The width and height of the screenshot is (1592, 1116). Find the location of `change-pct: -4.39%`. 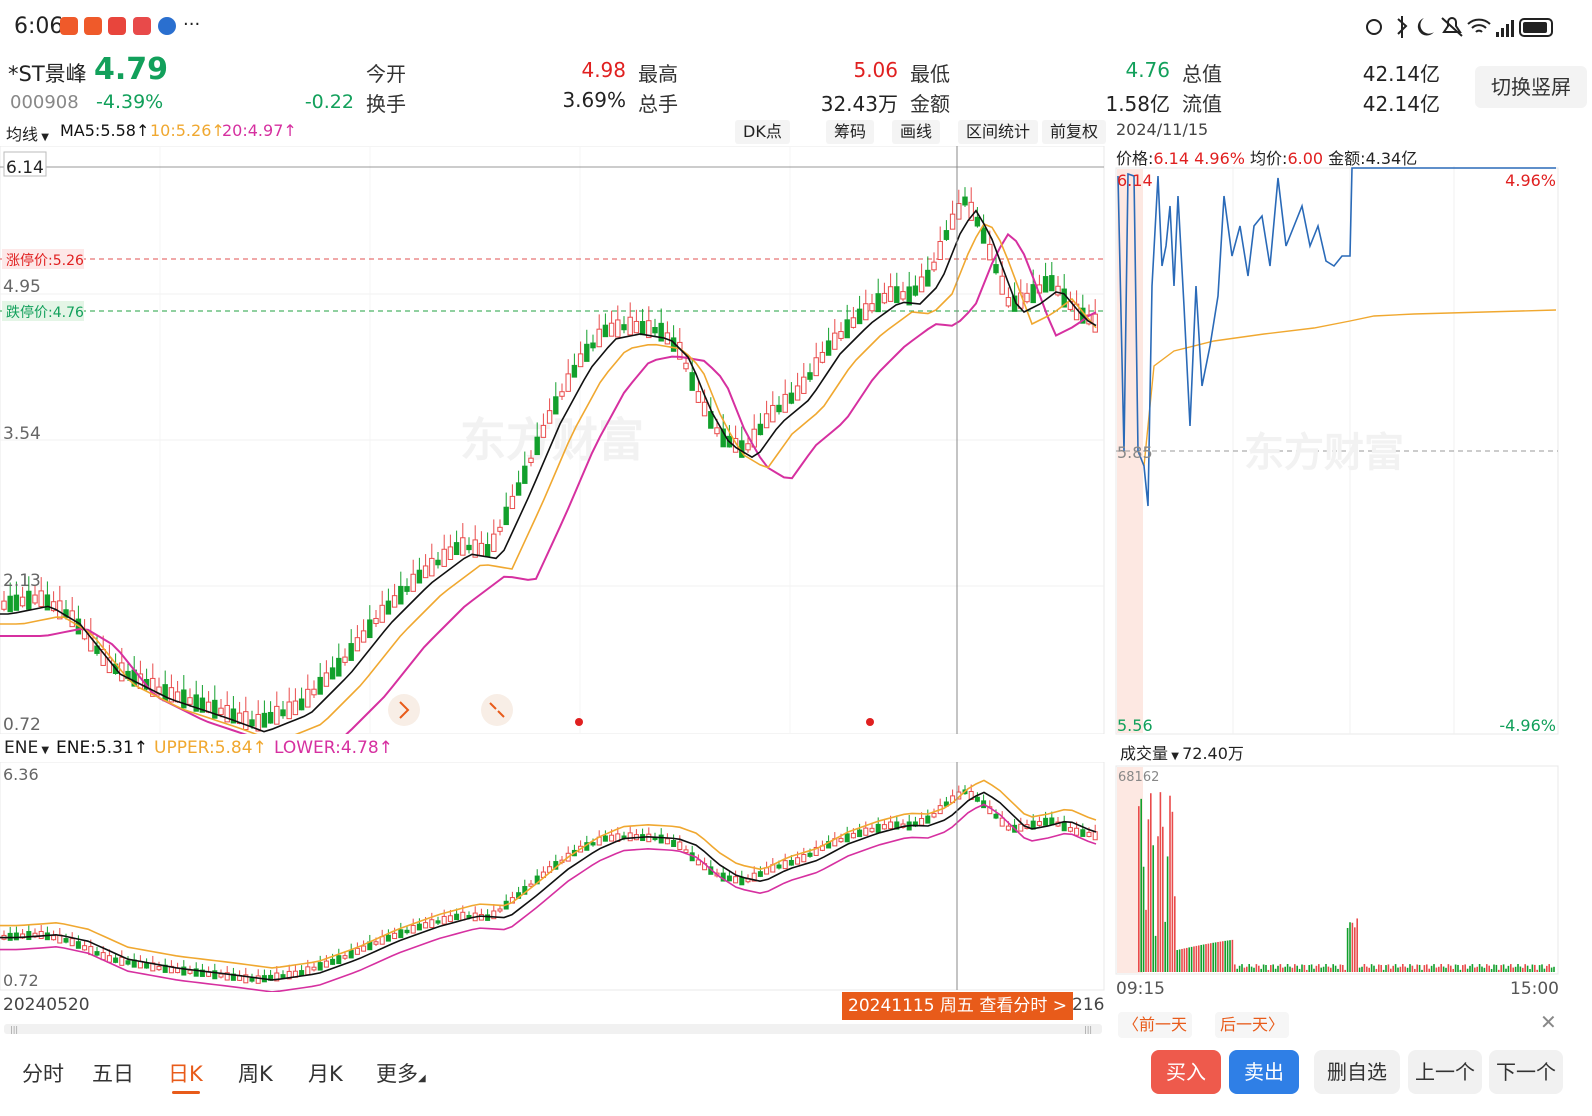

change-pct: -4.39% is located at coordinates (130, 102).